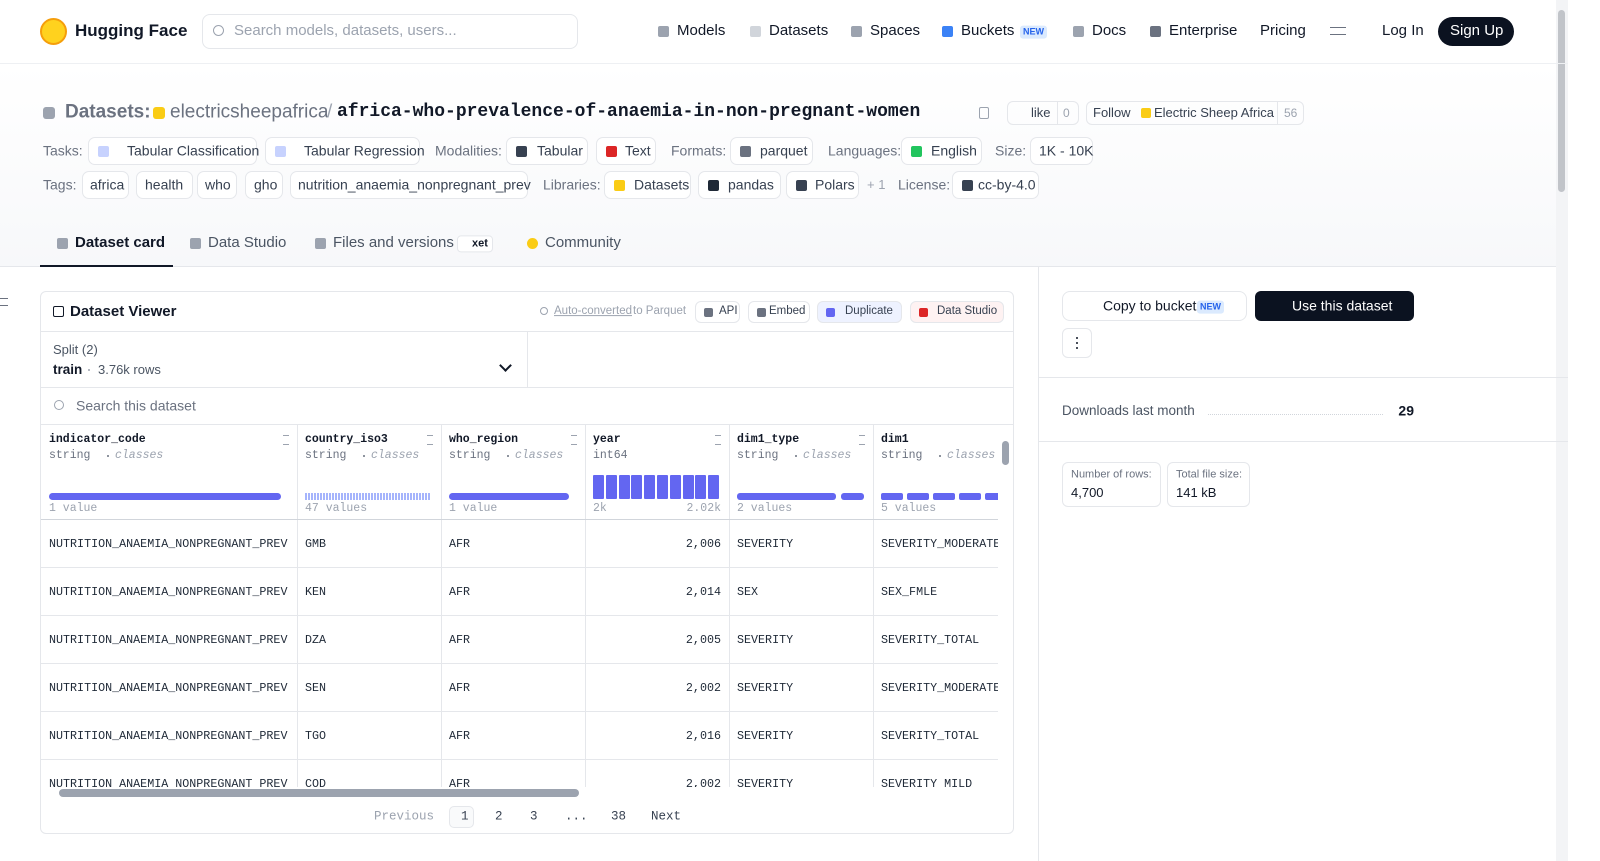  Describe the element at coordinates (120, 242) in the screenshot. I see `tab: Dataset card` at that location.